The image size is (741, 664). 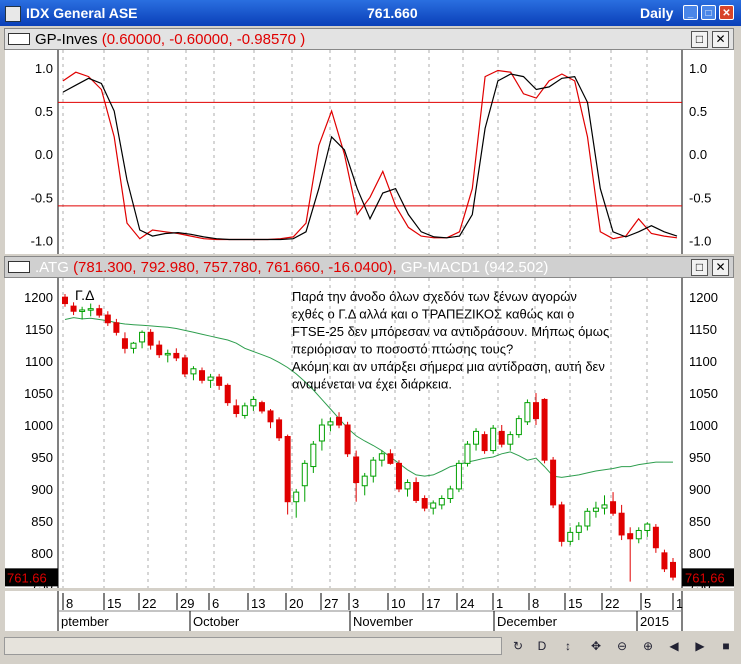 What do you see at coordinates (215, 603) in the screenshot?
I see `day-tick-label: 6` at bounding box center [215, 603].